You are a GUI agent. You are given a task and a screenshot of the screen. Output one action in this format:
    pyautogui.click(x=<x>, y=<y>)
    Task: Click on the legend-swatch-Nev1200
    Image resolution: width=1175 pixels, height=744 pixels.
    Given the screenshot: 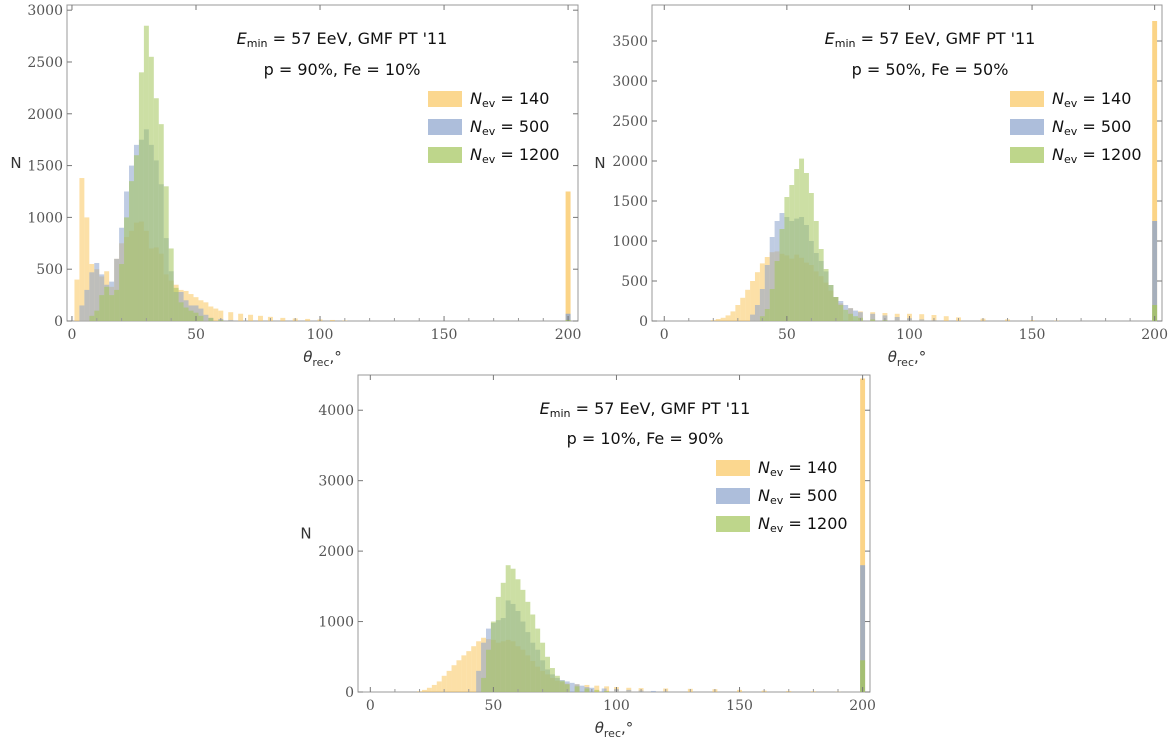 What is the action you would take?
    pyautogui.click(x=733, y=524)
    